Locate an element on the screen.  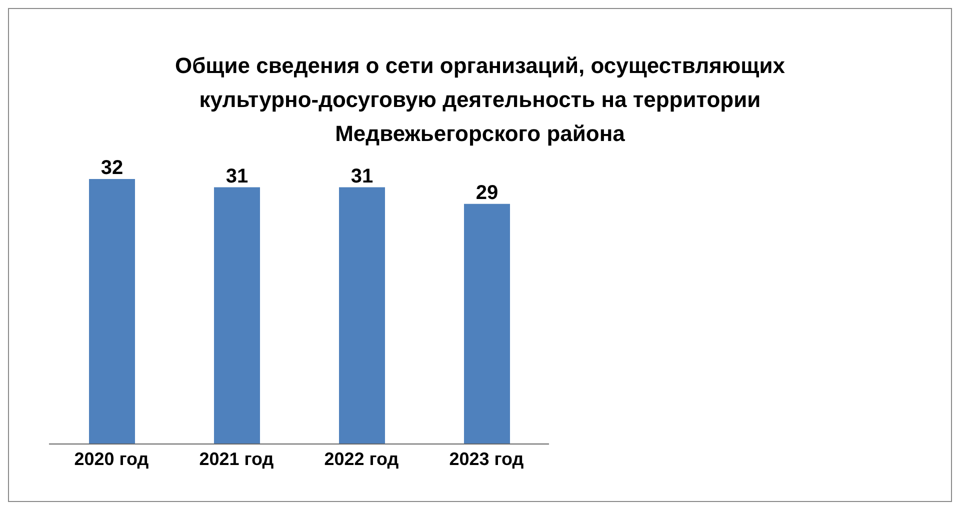
x-tick-label: 2023 год is located at coordinates (486, 458).